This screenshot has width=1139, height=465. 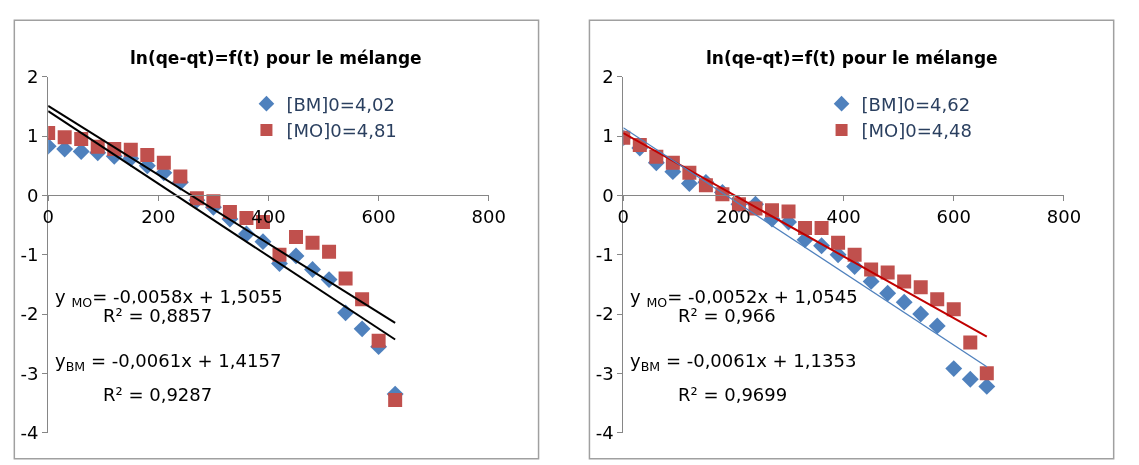 I want to click on annotation: y$_{BM}$ = -0,0061x + 1,1353, so click(x=743, y=362).